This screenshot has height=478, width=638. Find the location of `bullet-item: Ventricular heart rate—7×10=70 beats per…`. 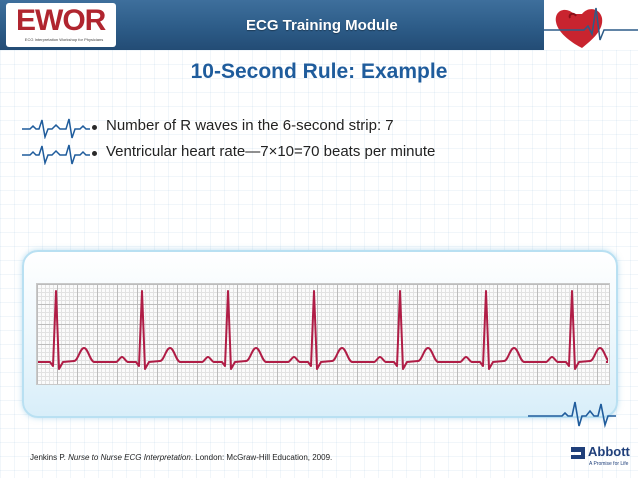

bullet-item: Ventricular heart rate—7×10=70 beats per… is located at coordinates (282, 155).